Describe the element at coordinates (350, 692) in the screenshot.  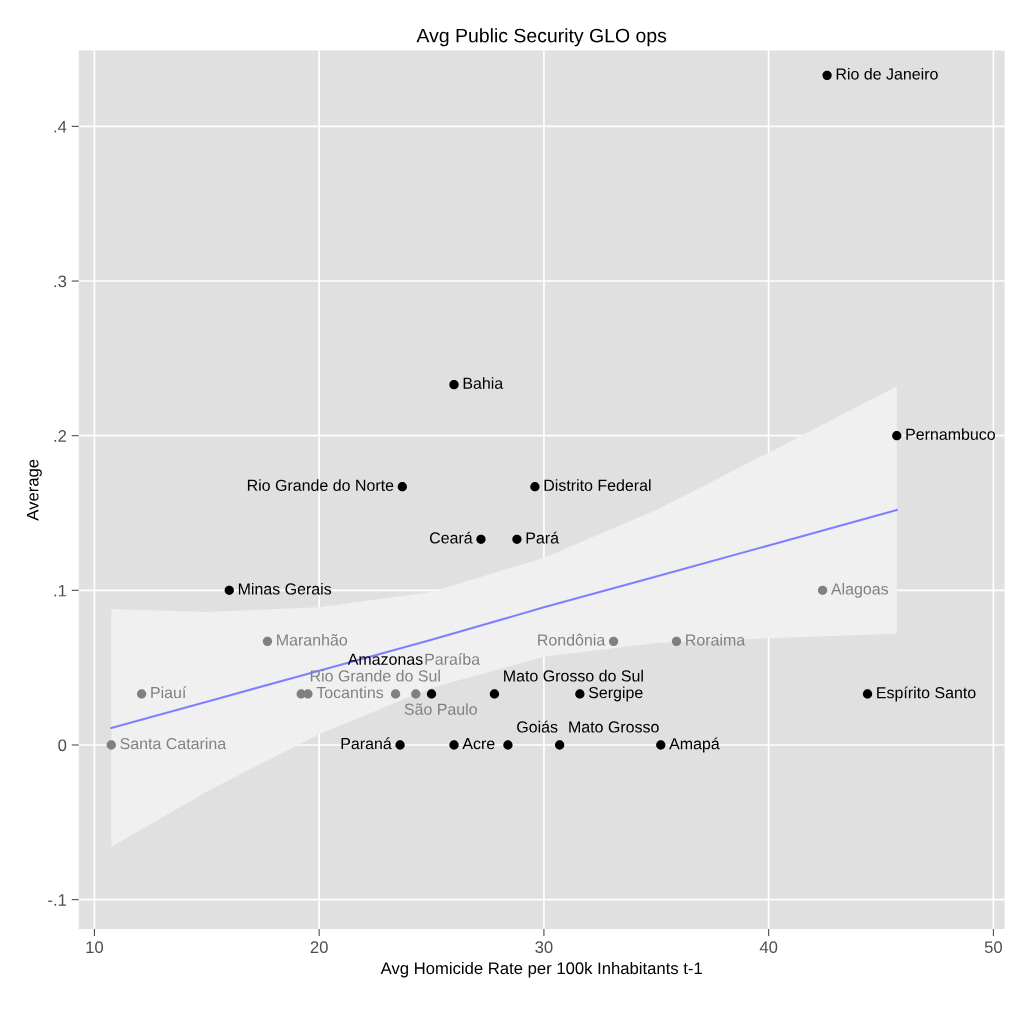
I see `series-label: Tocantins` at that location.